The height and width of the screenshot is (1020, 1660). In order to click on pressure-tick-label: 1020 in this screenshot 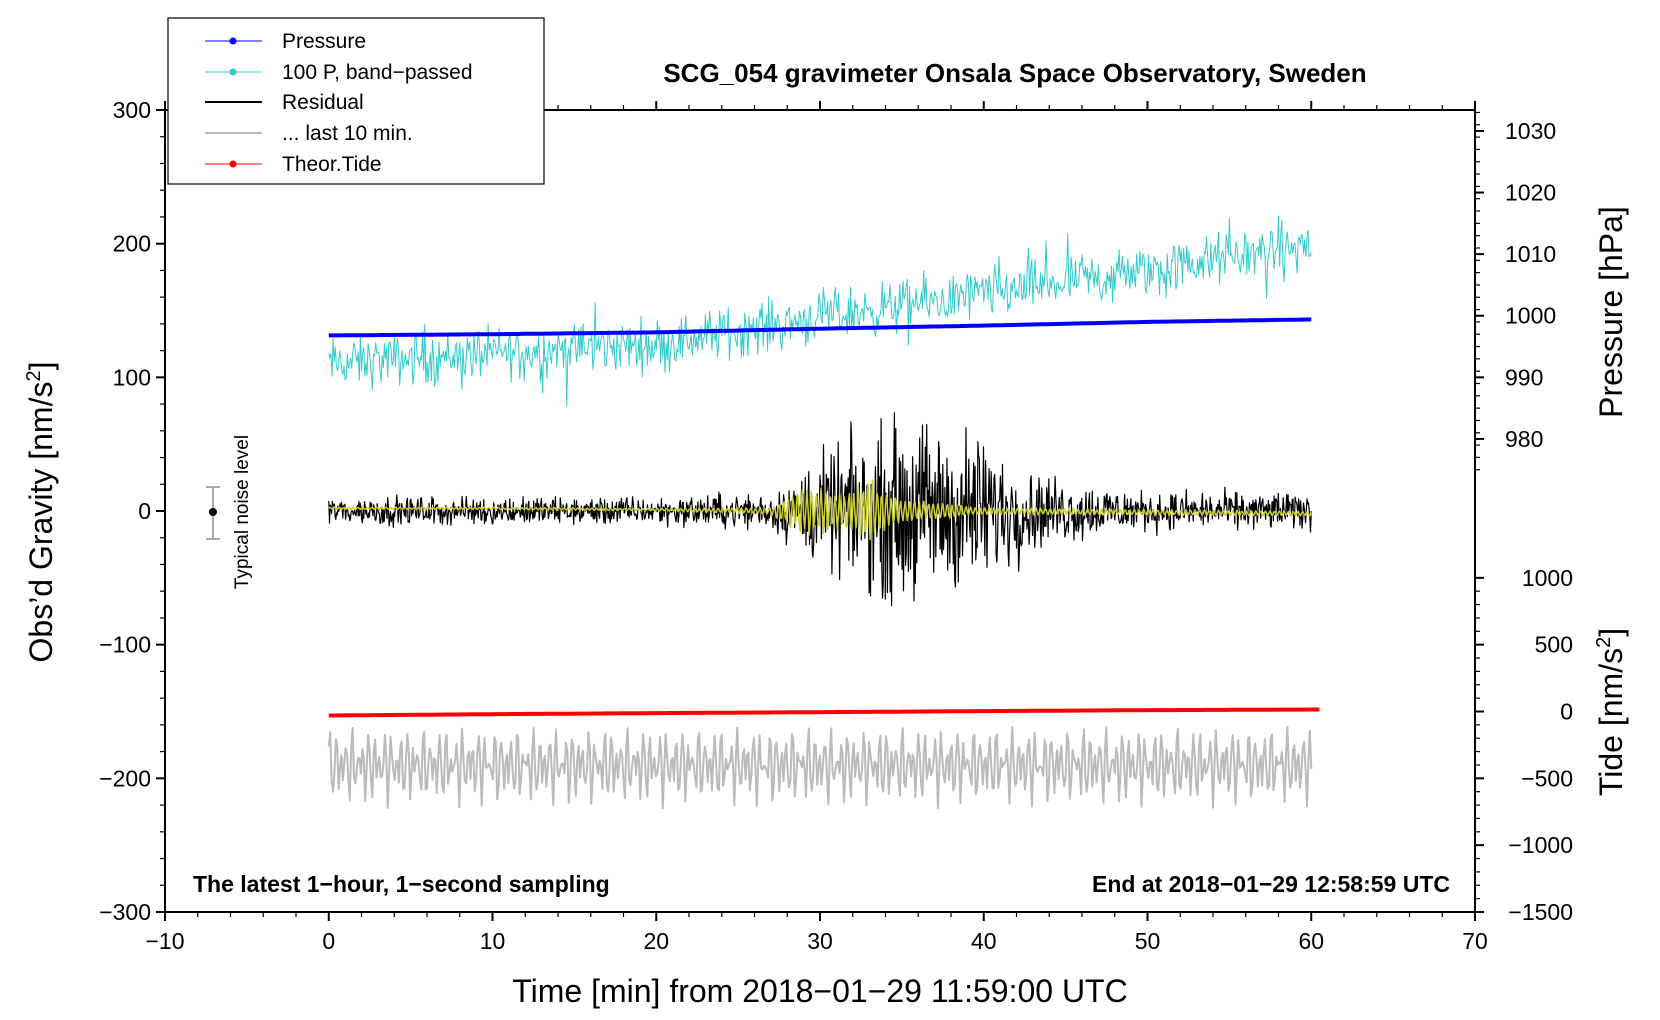, I will do `click(1530, 193)`.